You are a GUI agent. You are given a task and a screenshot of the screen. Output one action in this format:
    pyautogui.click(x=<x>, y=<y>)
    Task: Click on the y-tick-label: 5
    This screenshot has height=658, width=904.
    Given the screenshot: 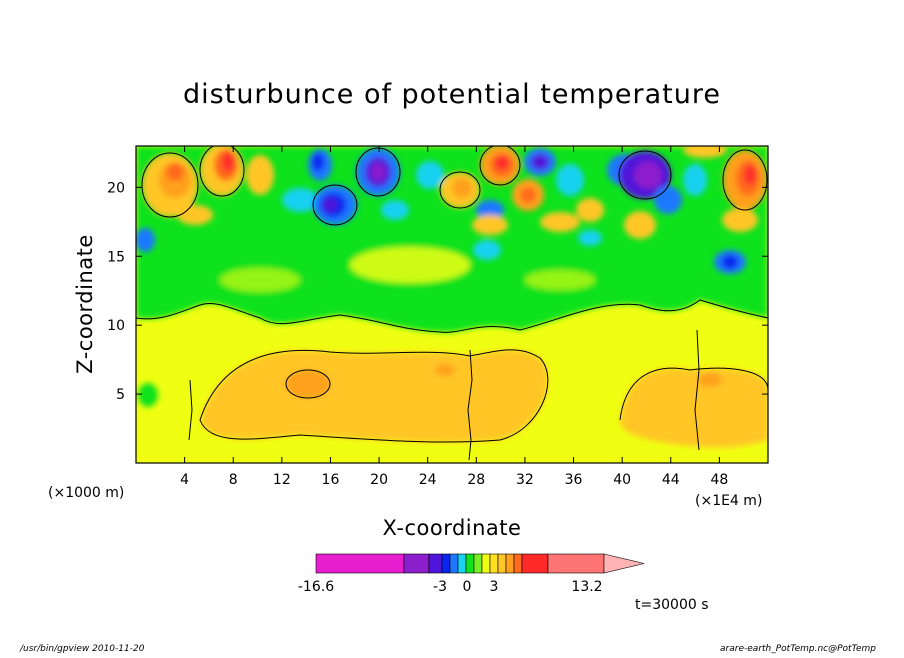 What is the action you would take?
    pyautogui.click(x=120, y=395)
    